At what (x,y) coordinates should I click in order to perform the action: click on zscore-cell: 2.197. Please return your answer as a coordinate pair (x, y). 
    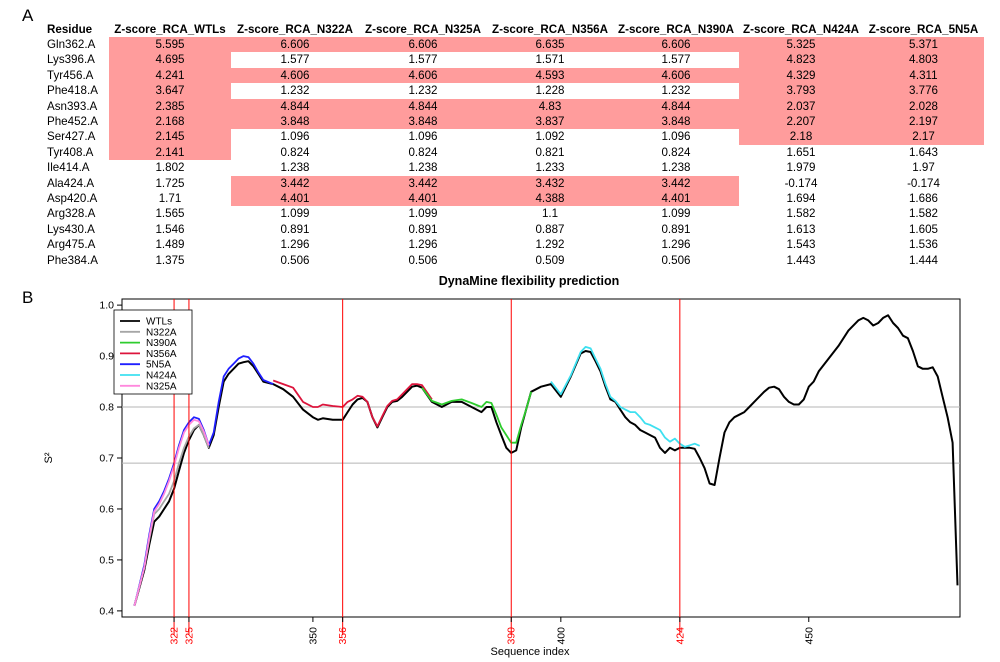
    Looking at the image, I should click on (923, 122).